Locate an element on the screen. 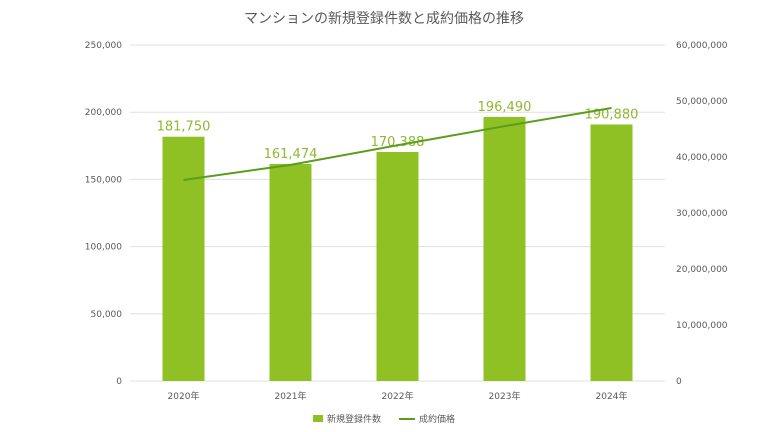  chart-title: マンションの新規登録件数と成約価格の推移 is located at coordinates (384, 19).